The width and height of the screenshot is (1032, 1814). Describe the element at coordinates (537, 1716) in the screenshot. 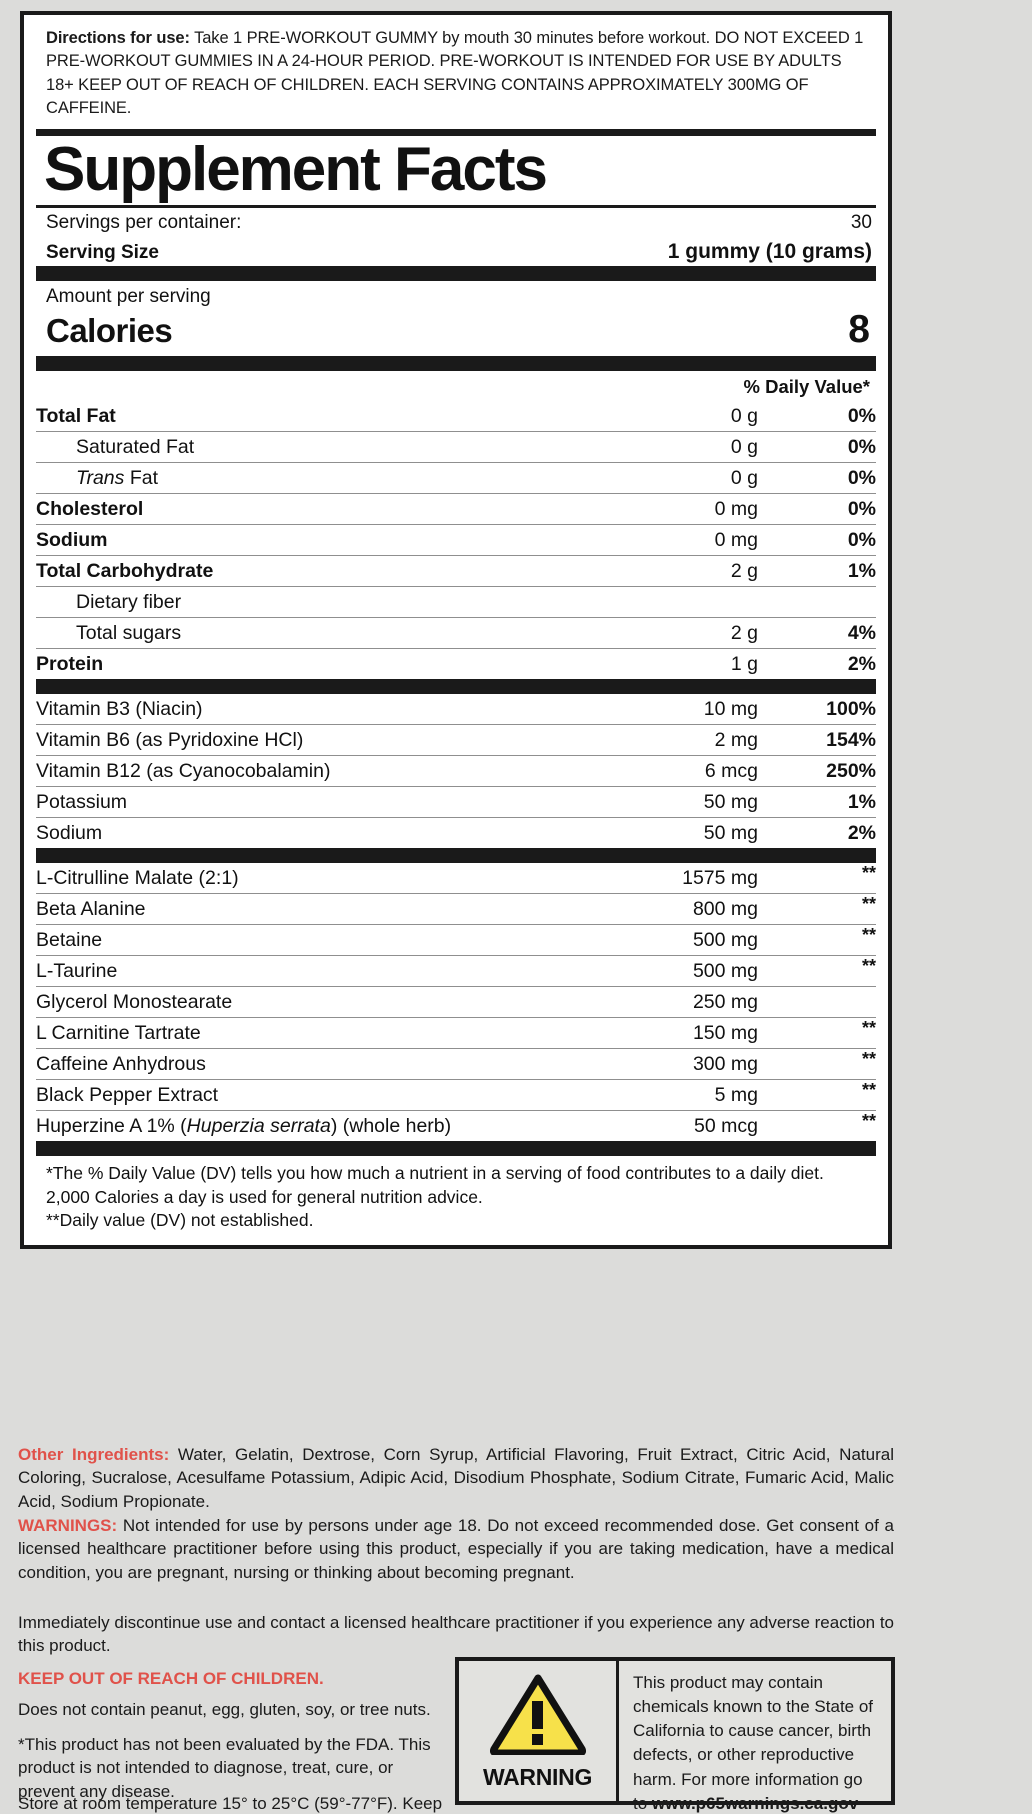

I see `warning-triangle-icon` at that location.